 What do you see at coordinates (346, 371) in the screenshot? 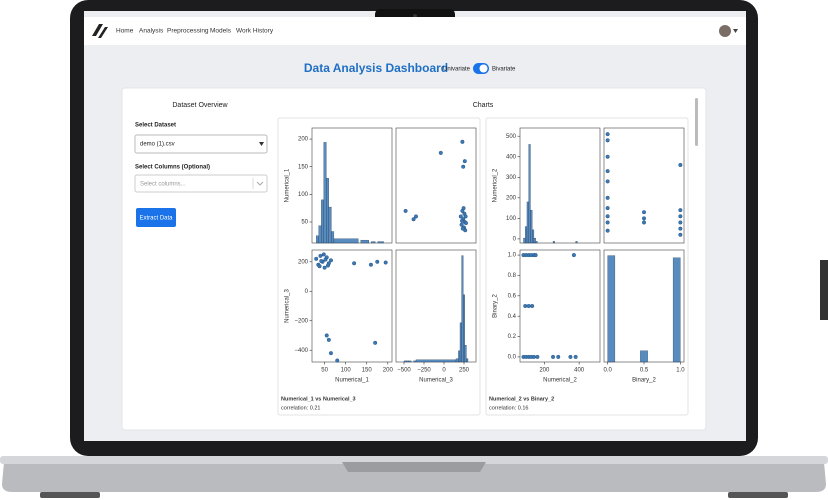
I see `x-tick-label: 100` at bounding box center [346, 371].